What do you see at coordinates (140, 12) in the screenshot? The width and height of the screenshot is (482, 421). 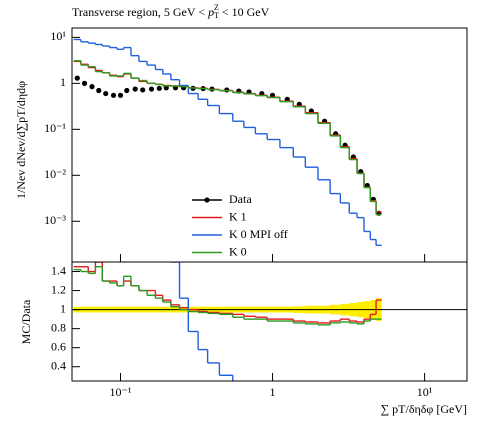 I see `title-part: Transverse region, 5 GeV <` at bounding box center [140, 12].